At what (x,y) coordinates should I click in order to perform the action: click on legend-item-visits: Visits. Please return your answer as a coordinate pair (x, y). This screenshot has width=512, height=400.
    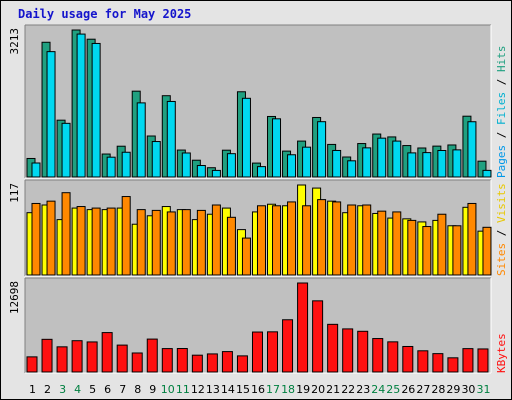
    Looking at the image, I should click on (501, 203).